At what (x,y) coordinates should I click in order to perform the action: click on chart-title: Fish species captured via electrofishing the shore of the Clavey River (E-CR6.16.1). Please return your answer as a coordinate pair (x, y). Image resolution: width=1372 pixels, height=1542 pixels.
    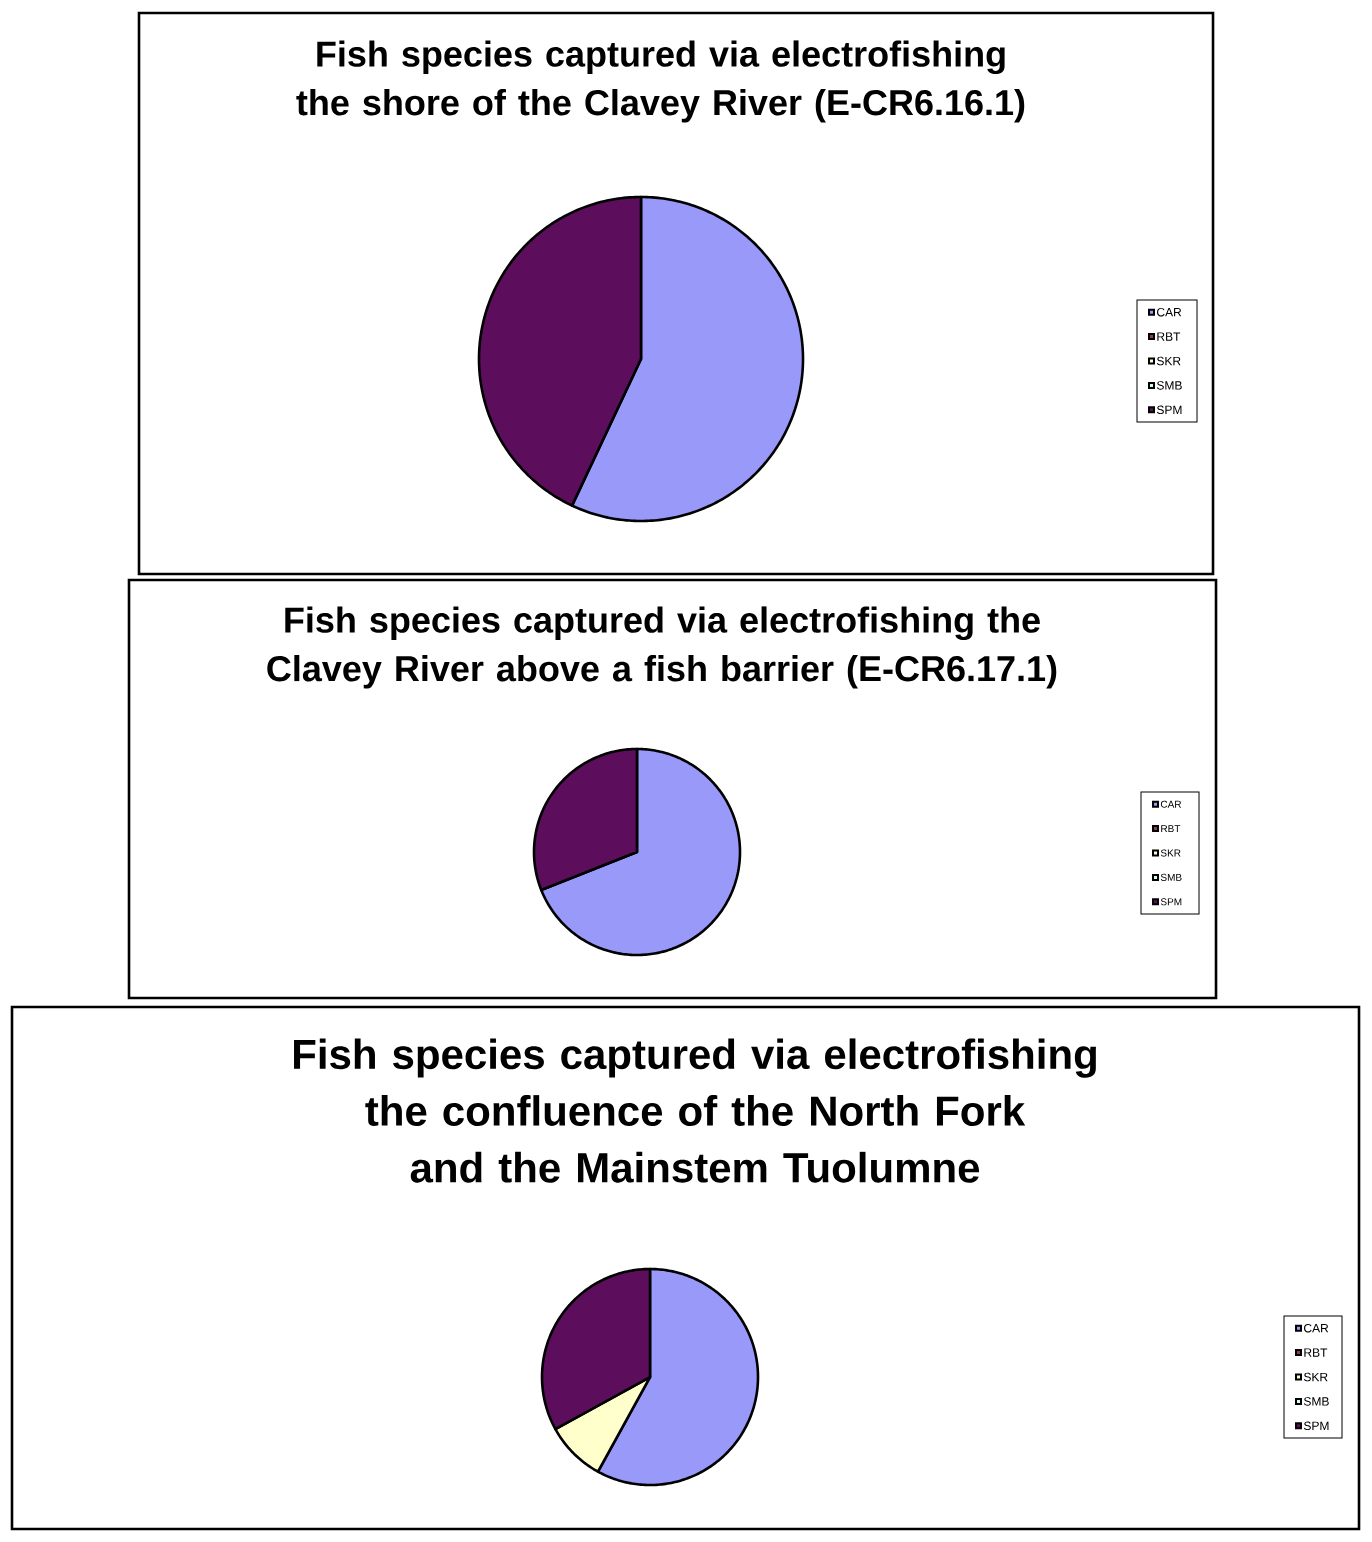
    Looking at the image, I should click on (660, 81).